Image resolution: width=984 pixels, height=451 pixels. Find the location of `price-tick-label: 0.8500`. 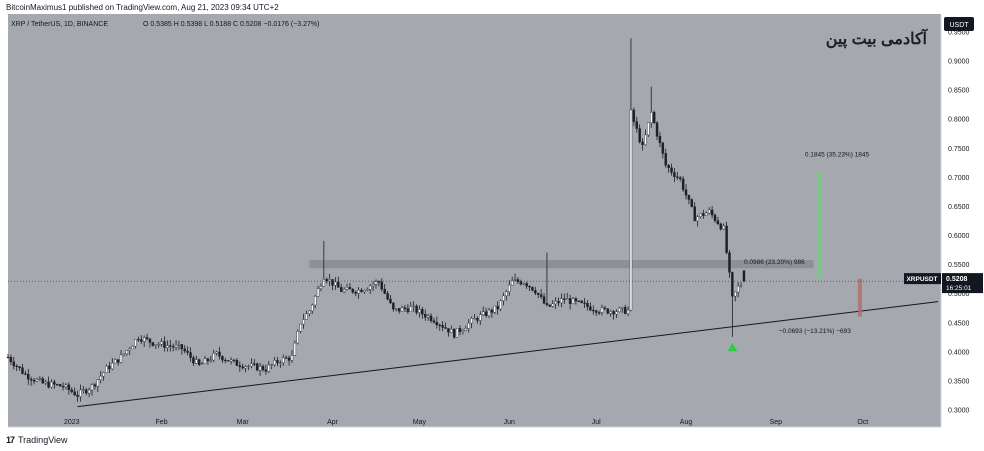

price-tick-label: 0.8500 is located at coordinates (959, 91).